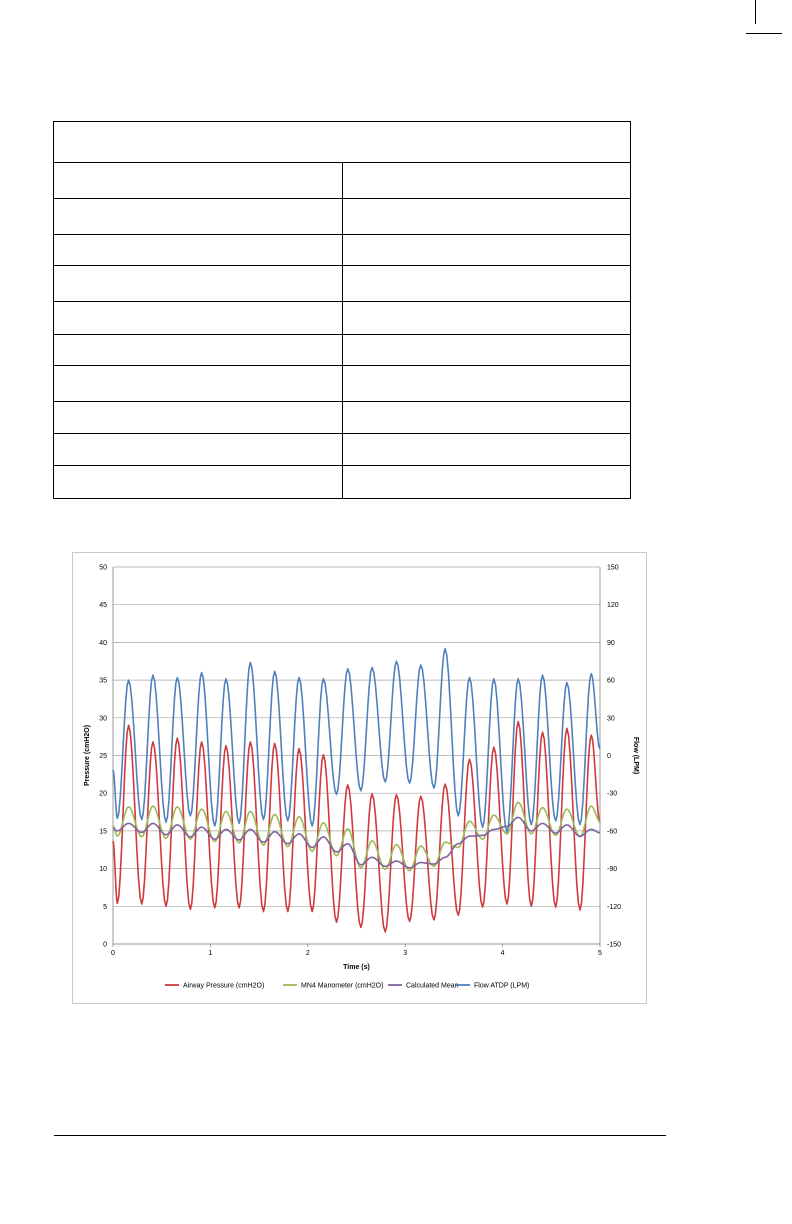  Describe the element at coordinates (764, 33) in the screenshot. I see `crop-mark-horizontal` at that location.